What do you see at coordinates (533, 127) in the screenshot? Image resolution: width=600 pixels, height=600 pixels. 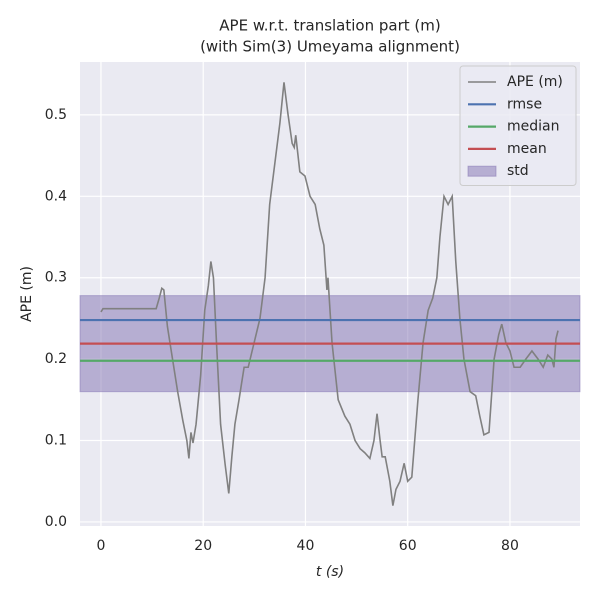 I see `legend-label: median` at bounding box center [533, 127].